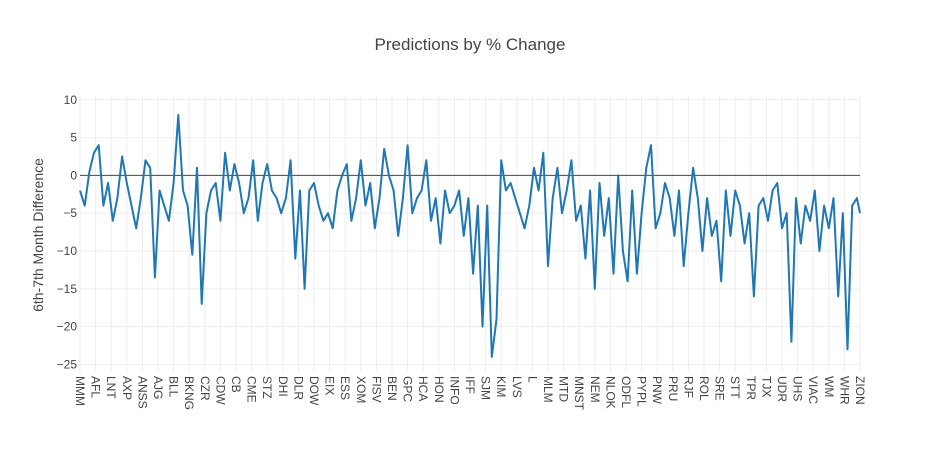 Image resolution: width=940 pixels, height=450 pixels. What do you see at coordinates (71, 100) in the screenshot?
I see `y-tick-label: 10` at bounding box center [71, 100].